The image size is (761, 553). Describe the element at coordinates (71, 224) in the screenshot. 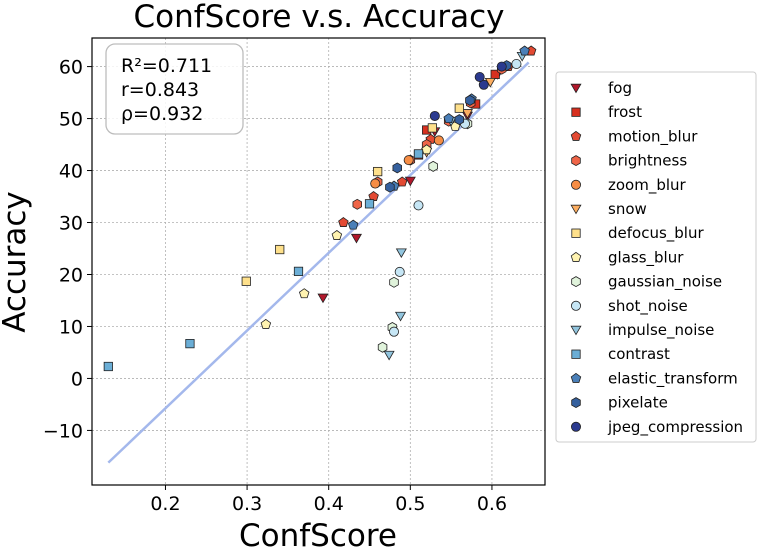

I see `y-tick-label: 30` at that location.